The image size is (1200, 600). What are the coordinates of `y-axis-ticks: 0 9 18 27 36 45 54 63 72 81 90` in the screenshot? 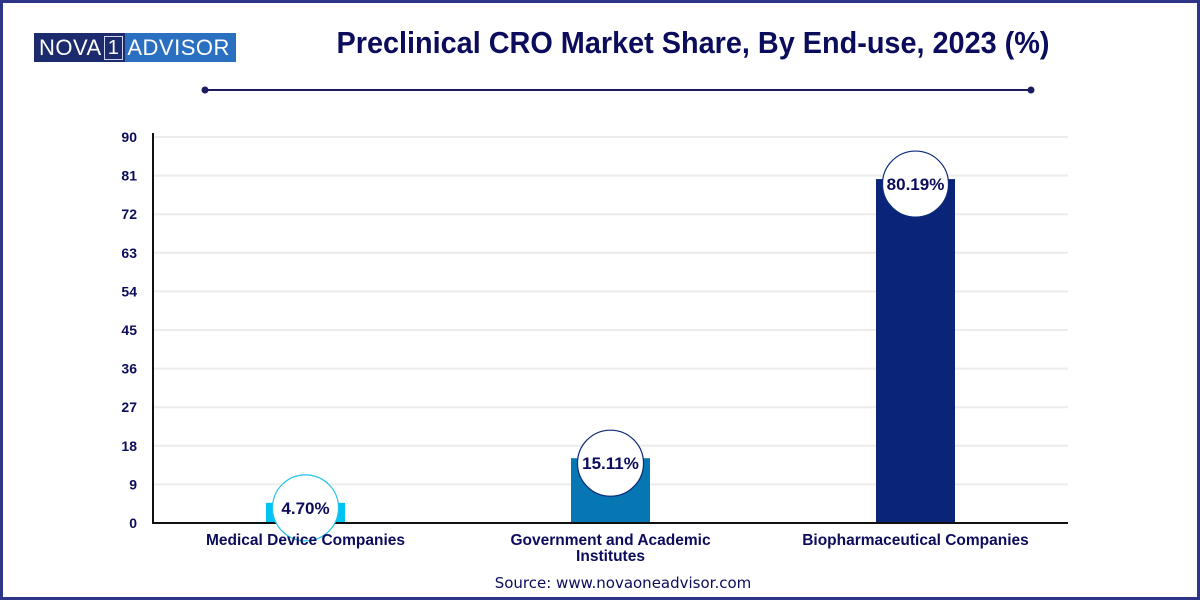 It's located at (129, 330).